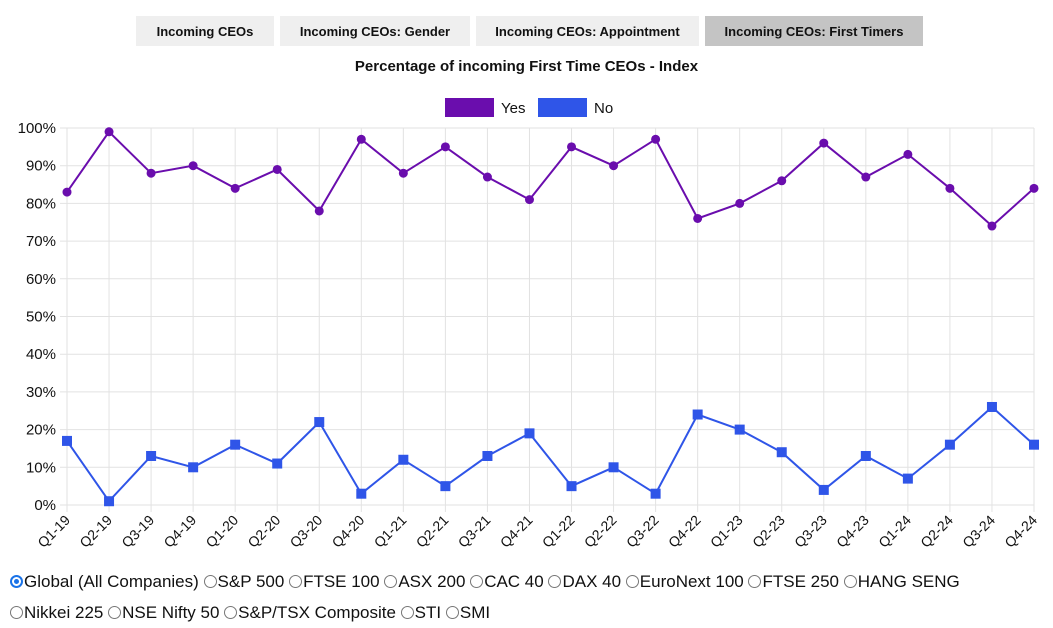 Image resolution: width=1053 pixels, height=628 pixels. I want to click on radio-label: HANG SENG, so click(908, 581).